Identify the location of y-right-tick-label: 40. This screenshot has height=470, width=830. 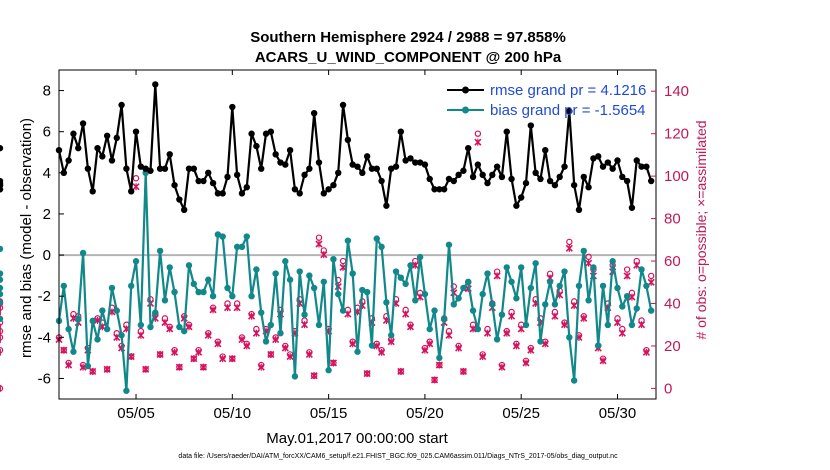
(672, 303).